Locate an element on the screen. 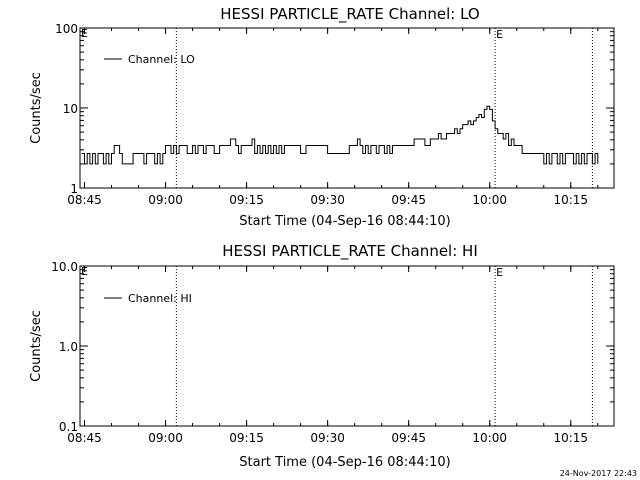  x-tick-label-lo: 10:00 is located at coordinates (489, 200).